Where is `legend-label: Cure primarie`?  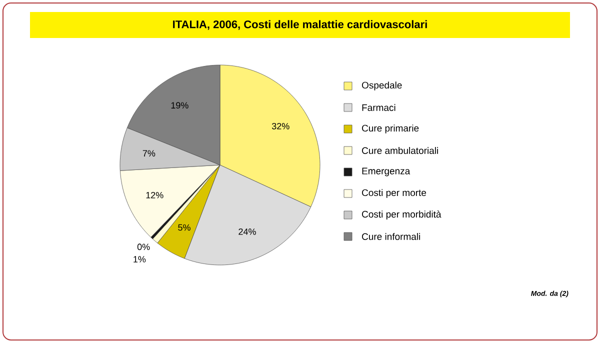 legend-label: Cure primarie is located at coordinates (390, 129).